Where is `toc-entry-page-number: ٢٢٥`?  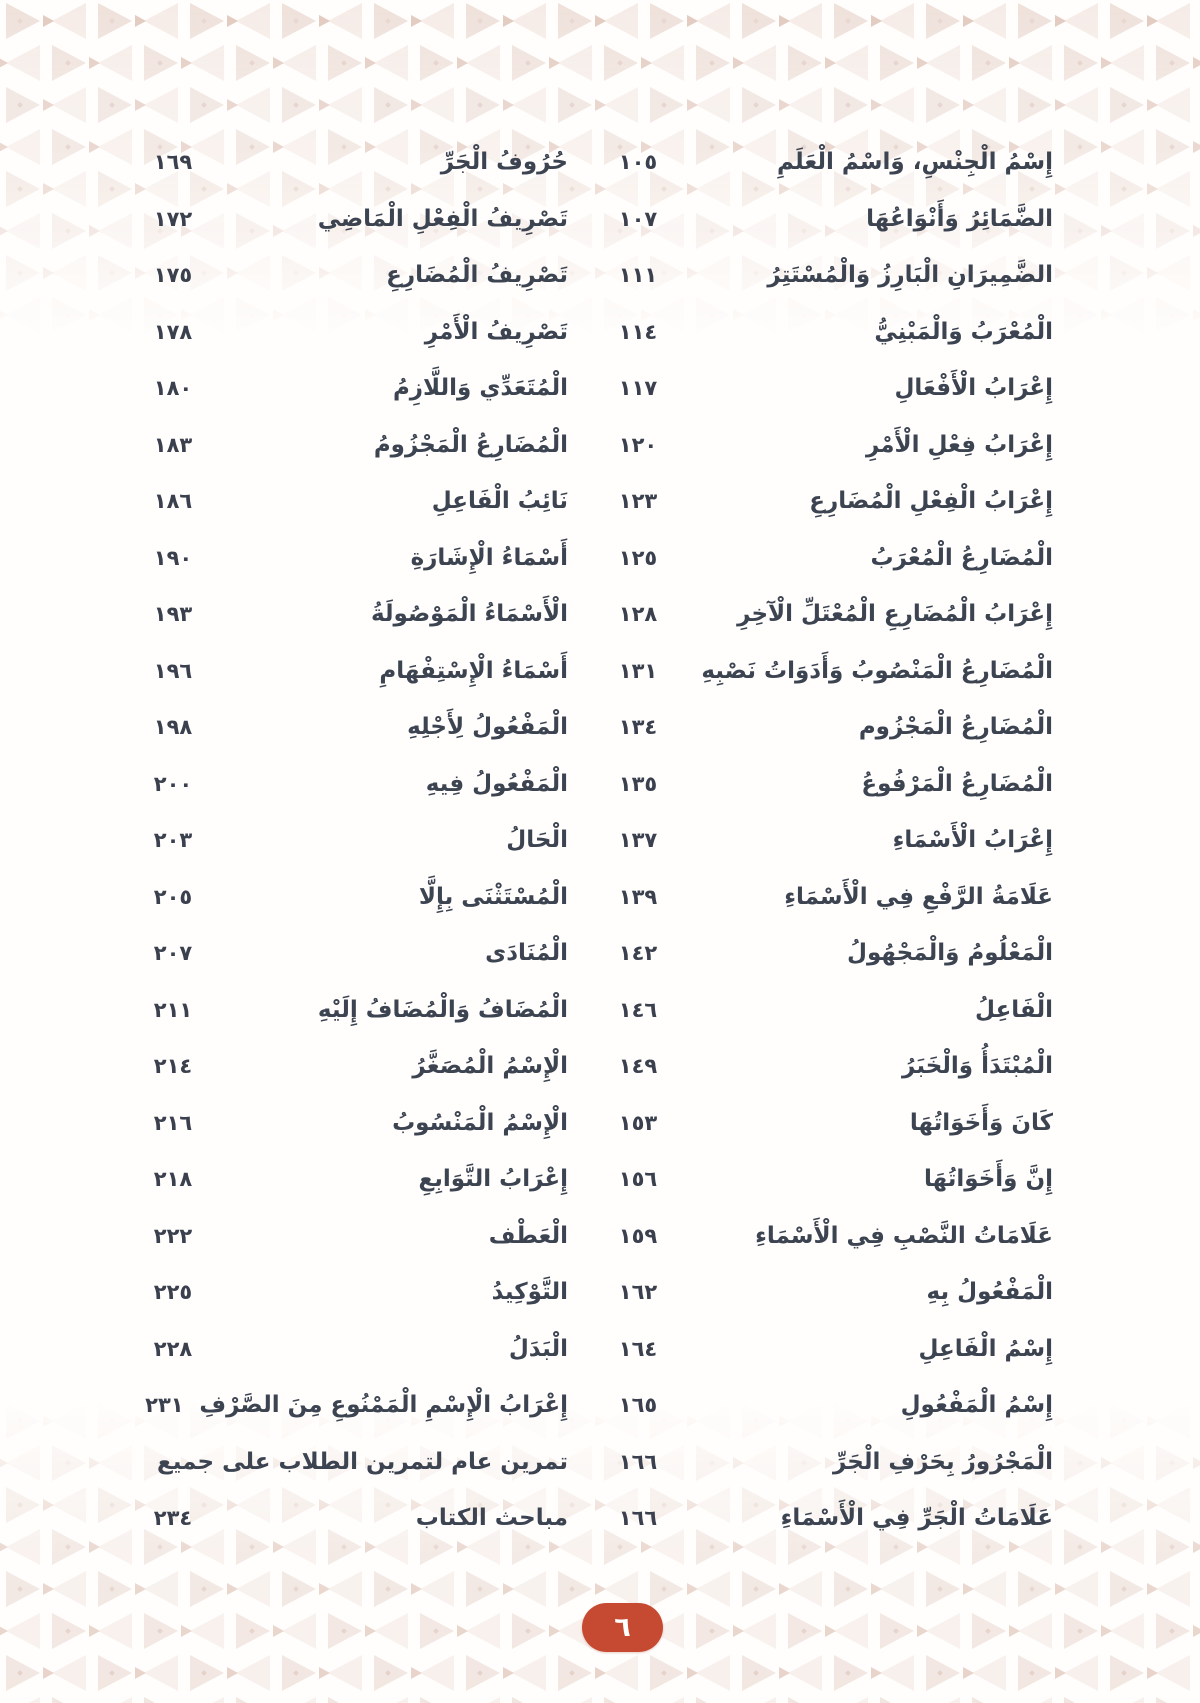 toc-entry-page-number: ٢٢٥ is located at coordinates (173, 1292).